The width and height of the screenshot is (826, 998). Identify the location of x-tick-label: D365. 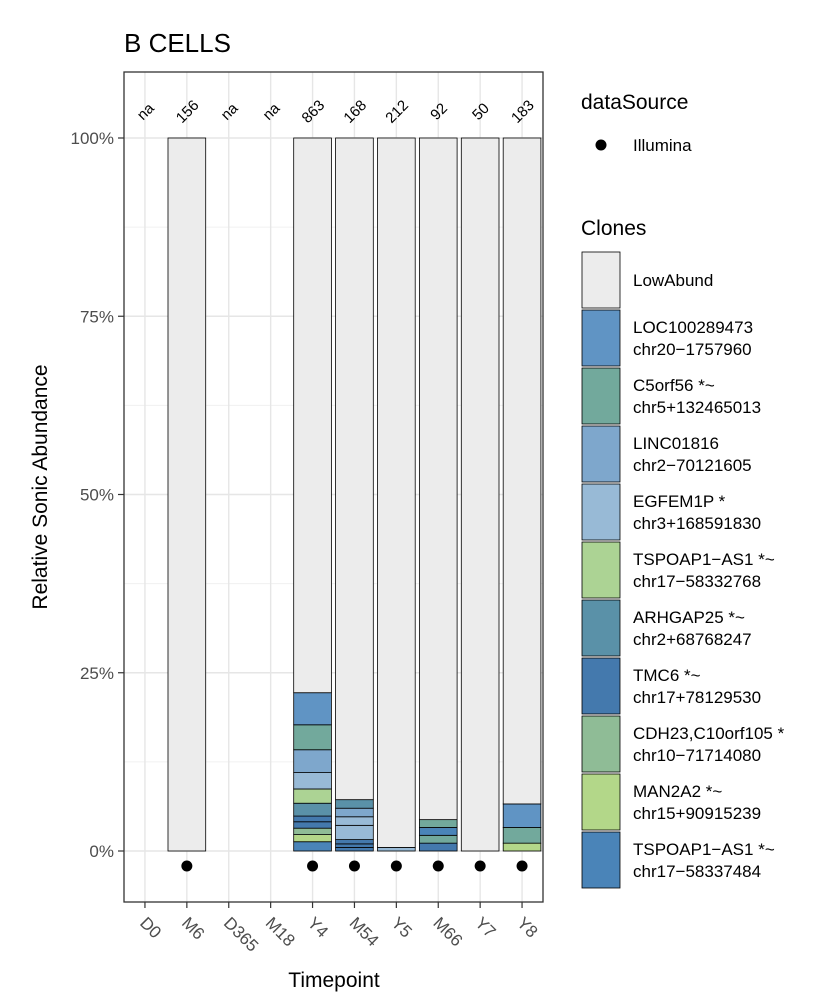
(241, 934).